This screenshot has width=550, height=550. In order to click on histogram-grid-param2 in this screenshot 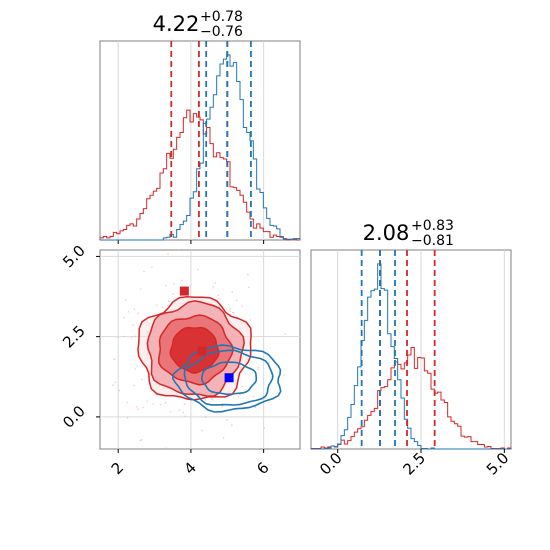, I will do `click(421, 349)`.